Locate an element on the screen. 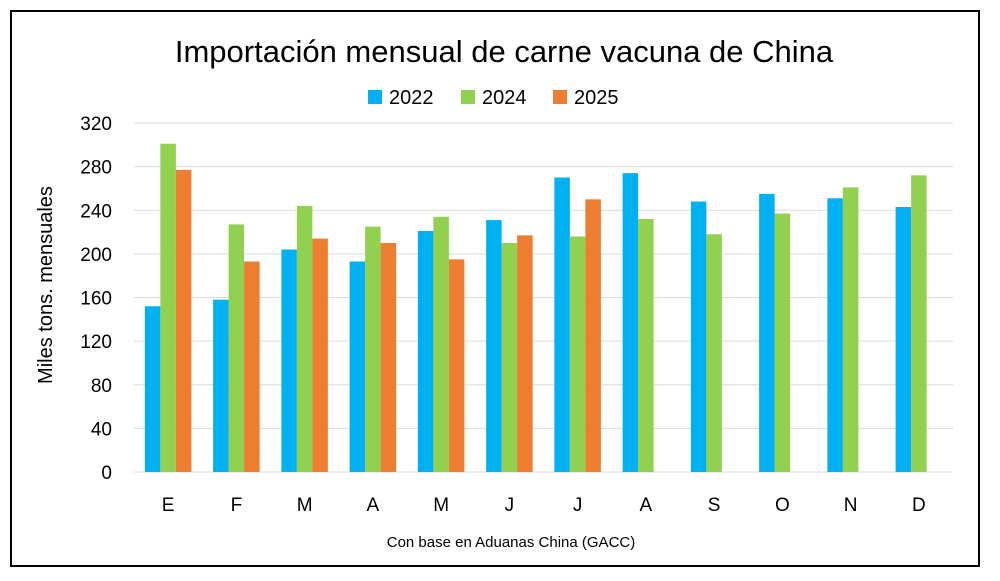 Image resolution: width=1000 pixels, height=581 pixels. x-tick-label: F is located at coordinates (237, 505).